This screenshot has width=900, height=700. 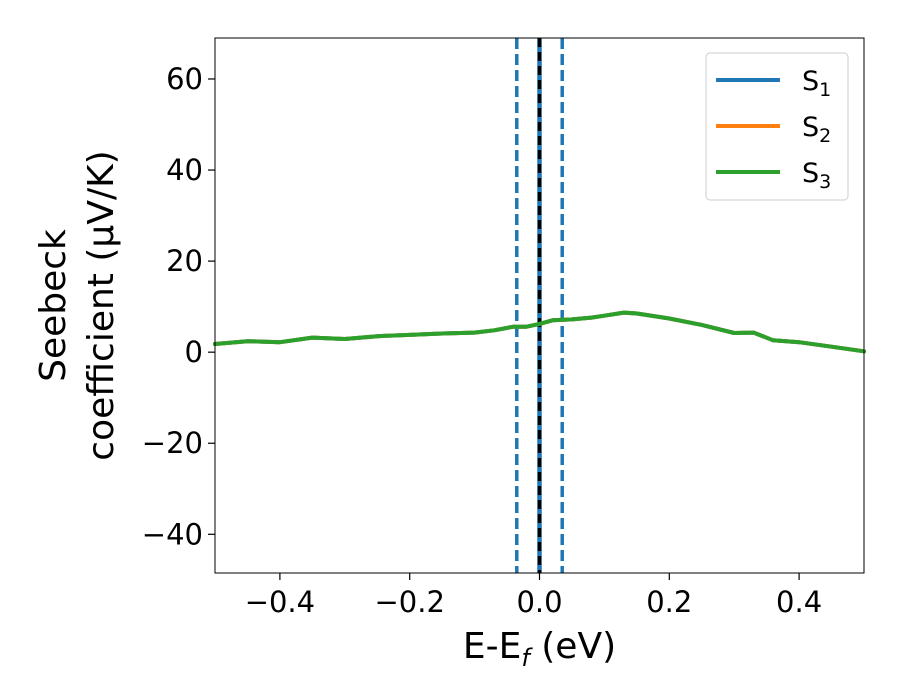 What do you see at coordinates (184, 79) in the screenshot?
I see `y-tick-label: 60` at bounding box center [184, 79].